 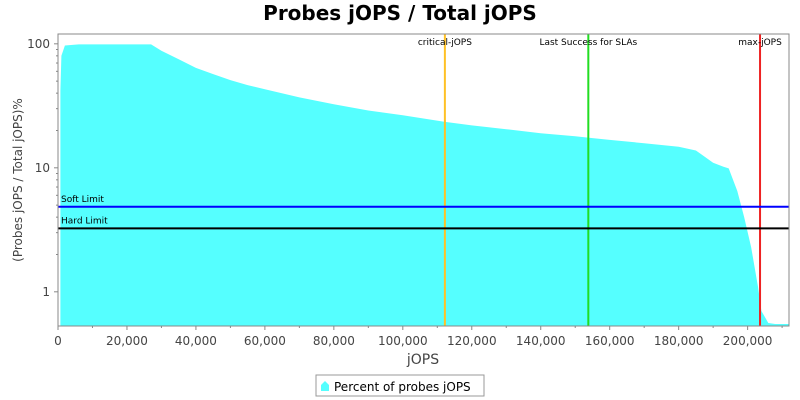 I want to click on y-axis-label: (Probes jOPS / Total jOPS)%, so click(x=18, y=180).